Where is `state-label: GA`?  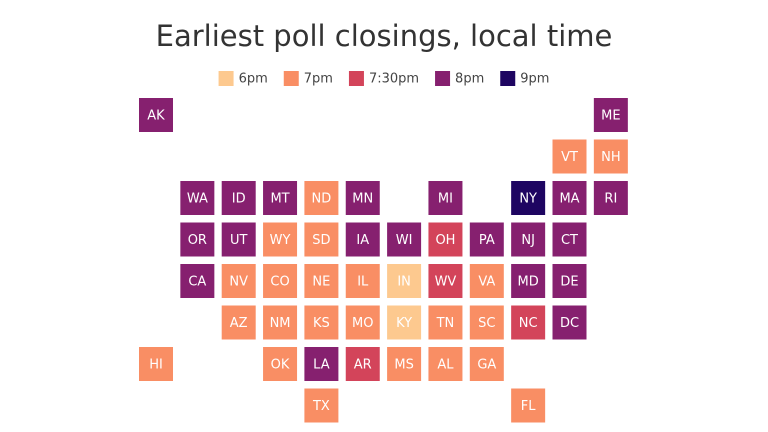
state-label: GA is located at coordinates (486, 365).